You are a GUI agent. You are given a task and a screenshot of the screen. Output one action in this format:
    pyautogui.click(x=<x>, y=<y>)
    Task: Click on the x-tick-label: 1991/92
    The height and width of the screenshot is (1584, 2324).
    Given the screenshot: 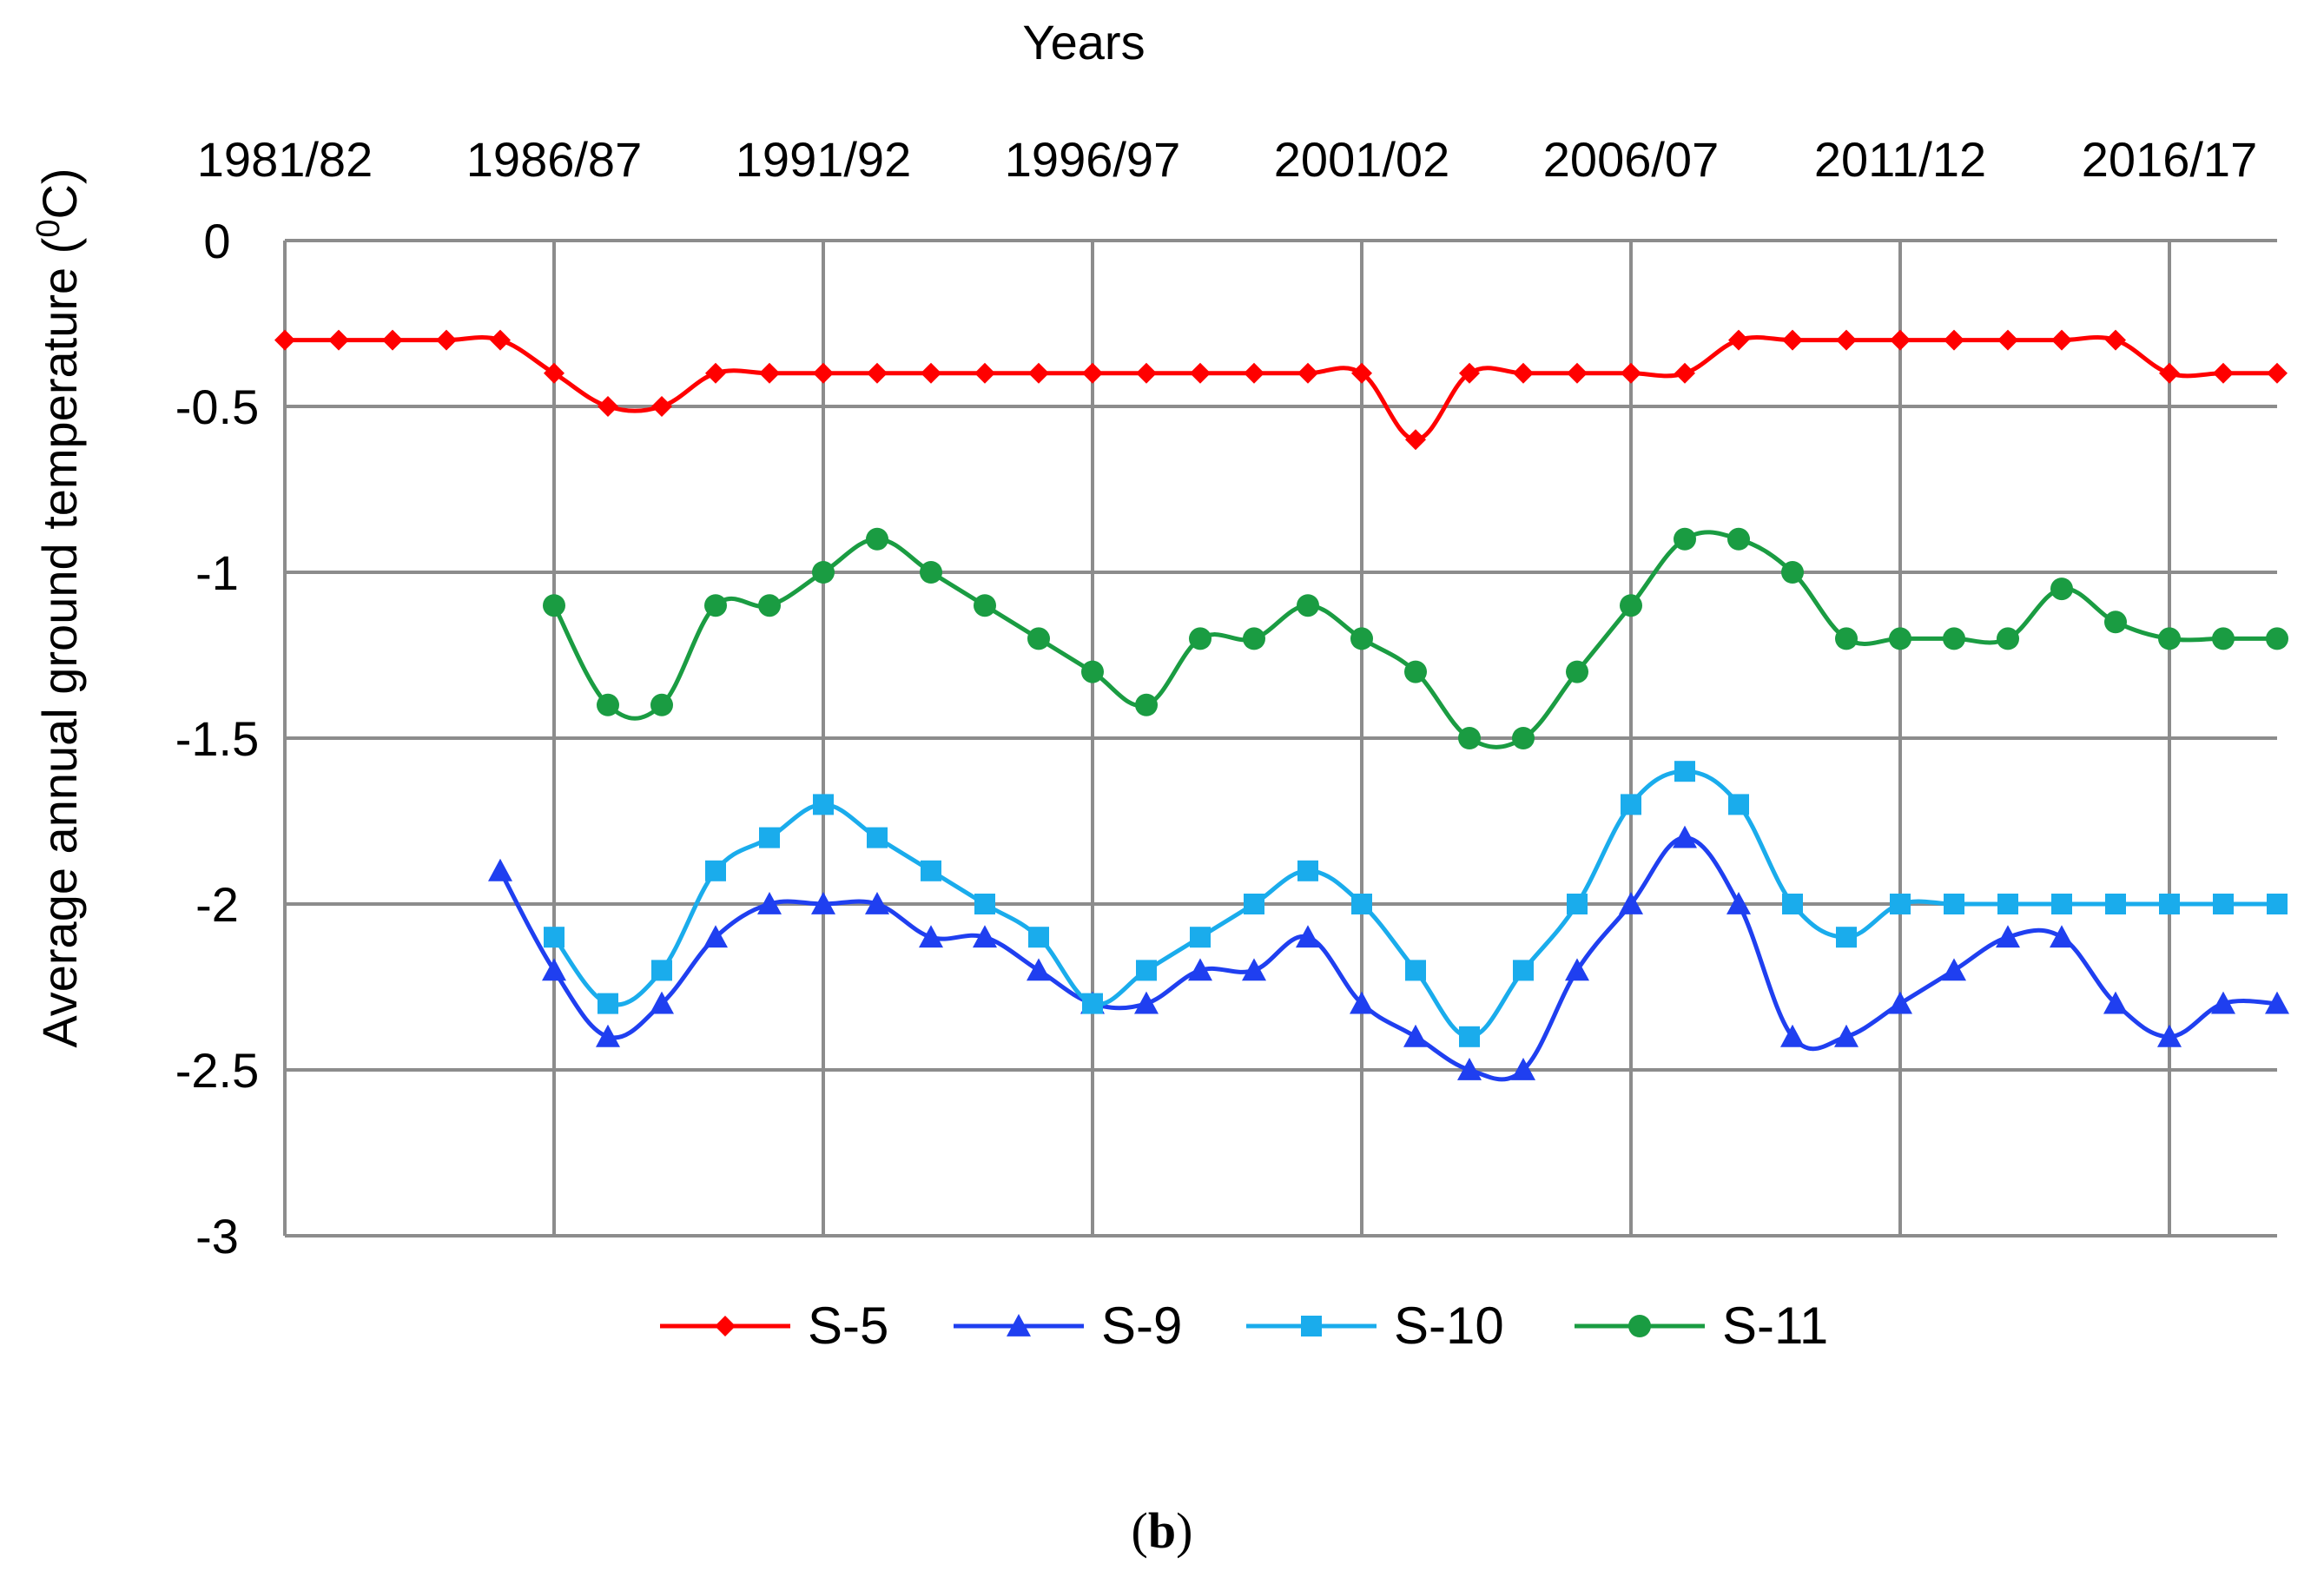 What is the action you would take?
    pyautogui.click(x=823, y=160)
    